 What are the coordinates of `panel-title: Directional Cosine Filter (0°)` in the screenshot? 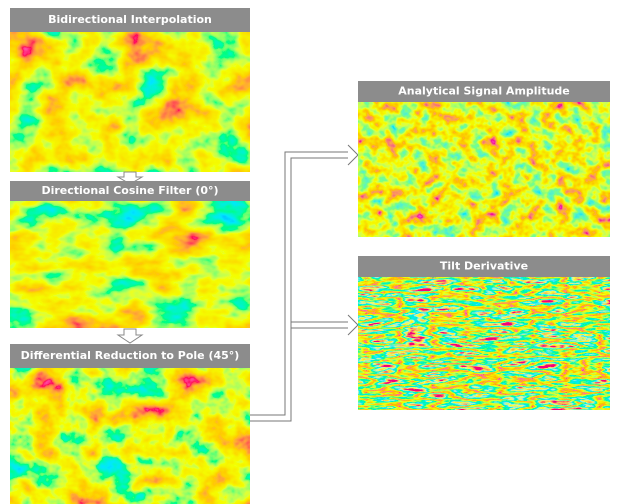 It's located at (129, 190).